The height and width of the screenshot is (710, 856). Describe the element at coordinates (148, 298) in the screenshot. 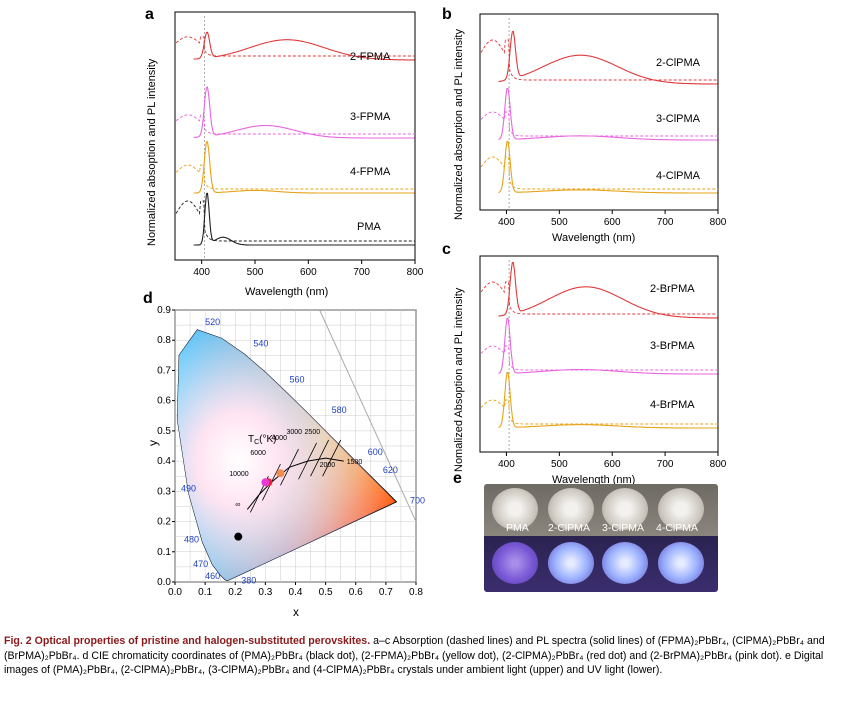

I see `panel-letter-d: d` at that location.